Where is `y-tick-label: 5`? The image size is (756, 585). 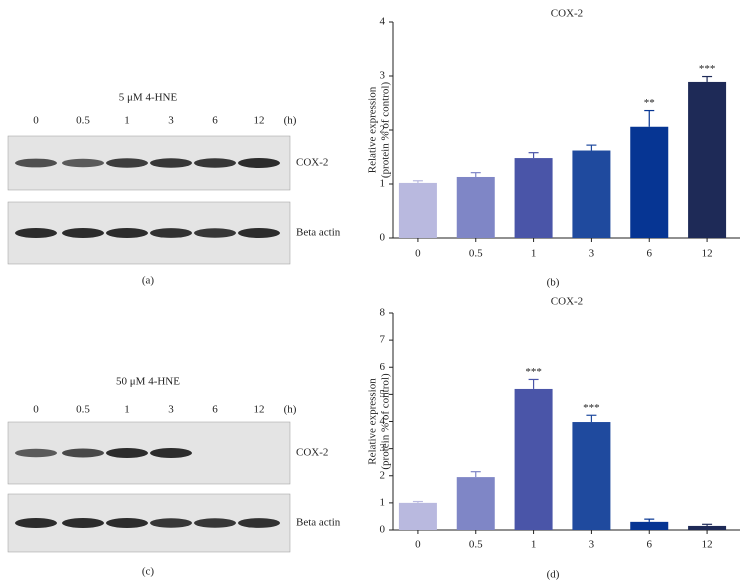
y-tick-label: 5 is located at coordinates (383, 394).